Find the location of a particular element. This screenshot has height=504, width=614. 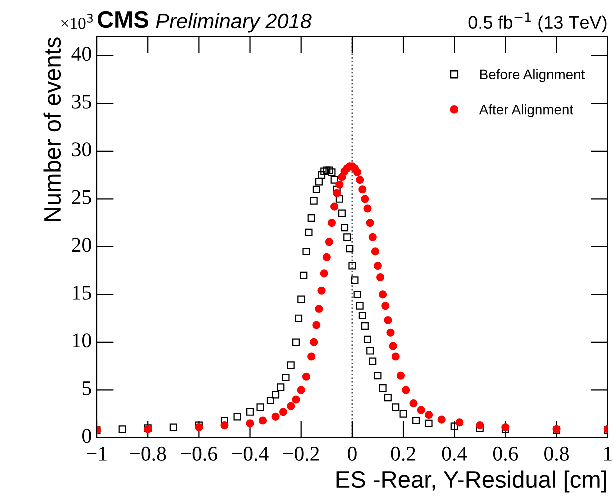

y-tick-label: 20 is located at coordinates (82, 245).